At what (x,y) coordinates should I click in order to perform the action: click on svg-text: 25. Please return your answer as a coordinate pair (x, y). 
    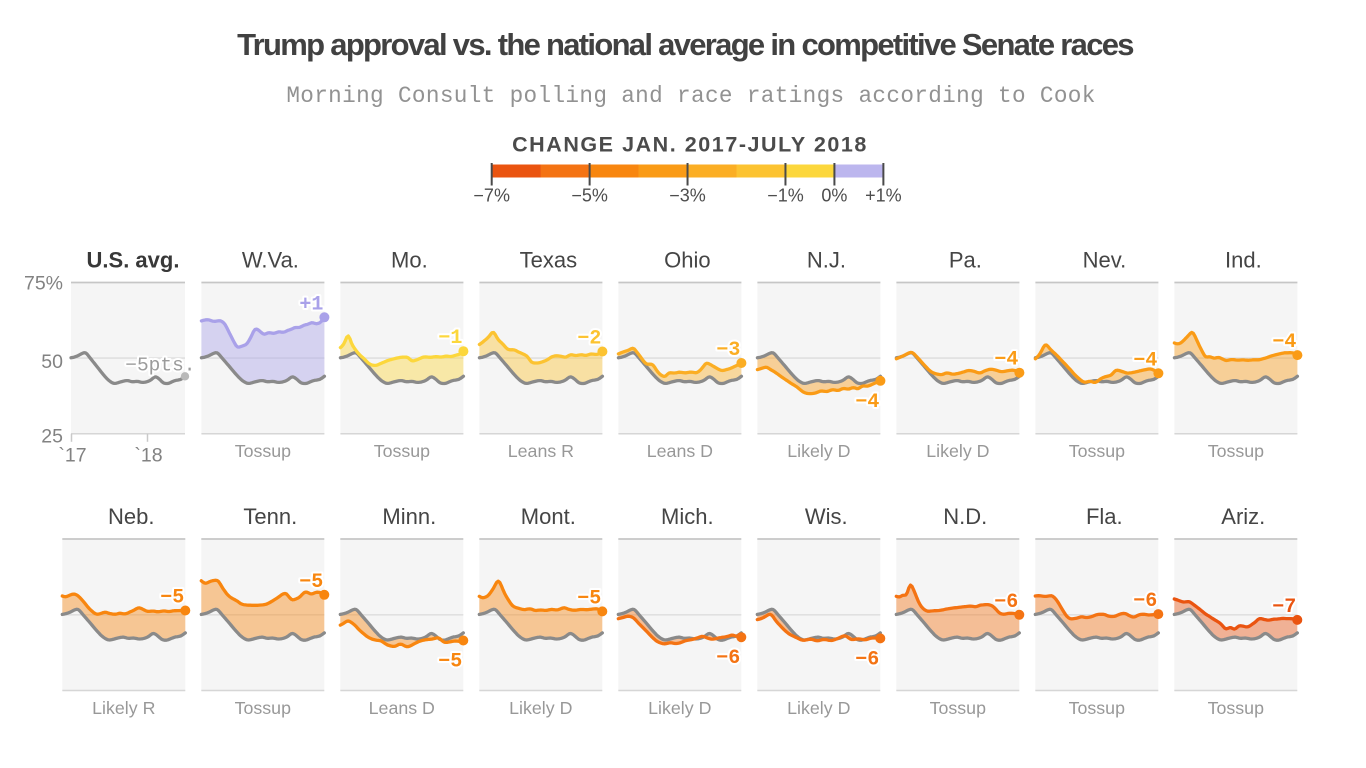
    Looking at the image, I should click on (52, 437).